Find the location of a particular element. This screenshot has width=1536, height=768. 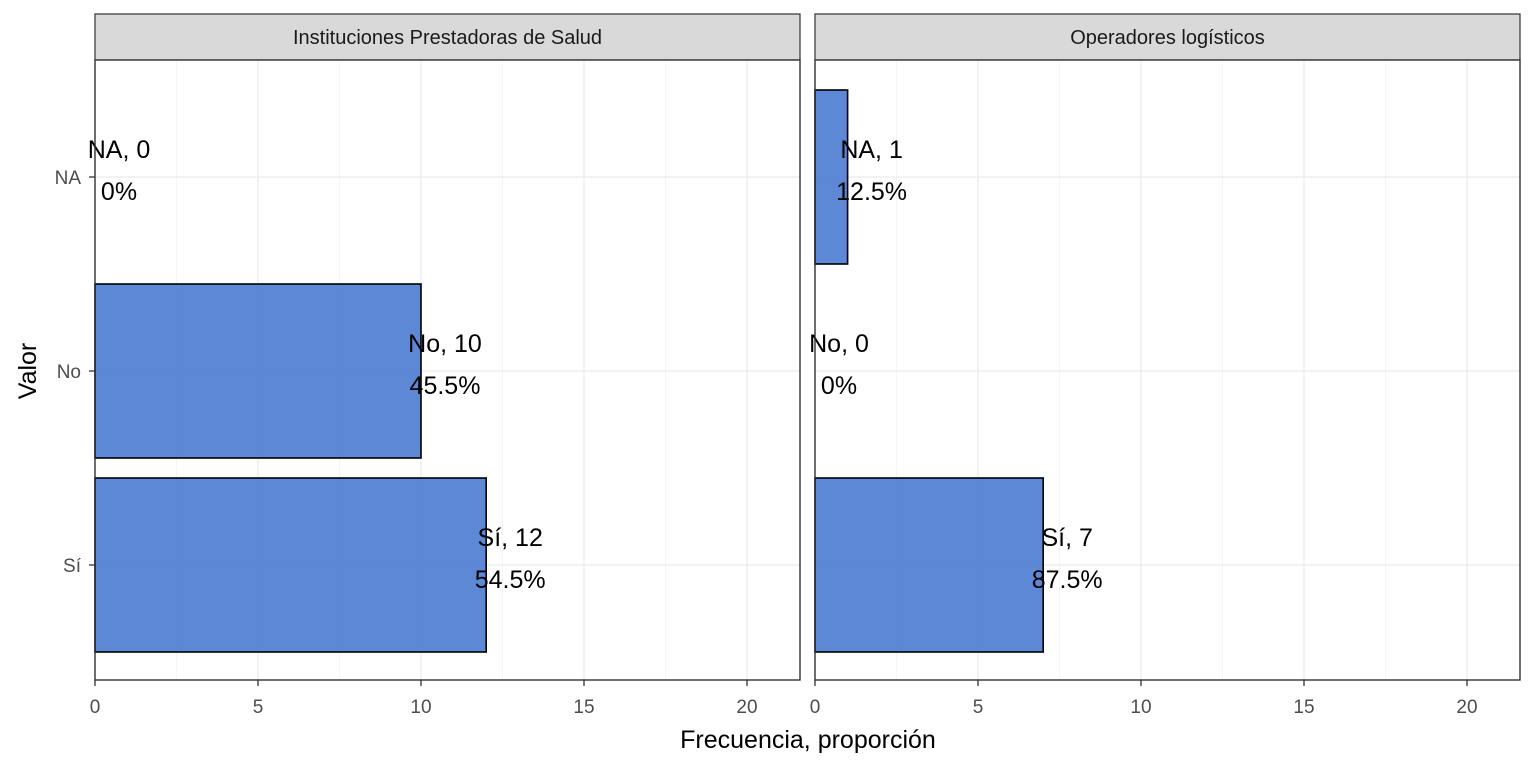

bar-label-count: No, 0 is located at coordinates (839, 344).